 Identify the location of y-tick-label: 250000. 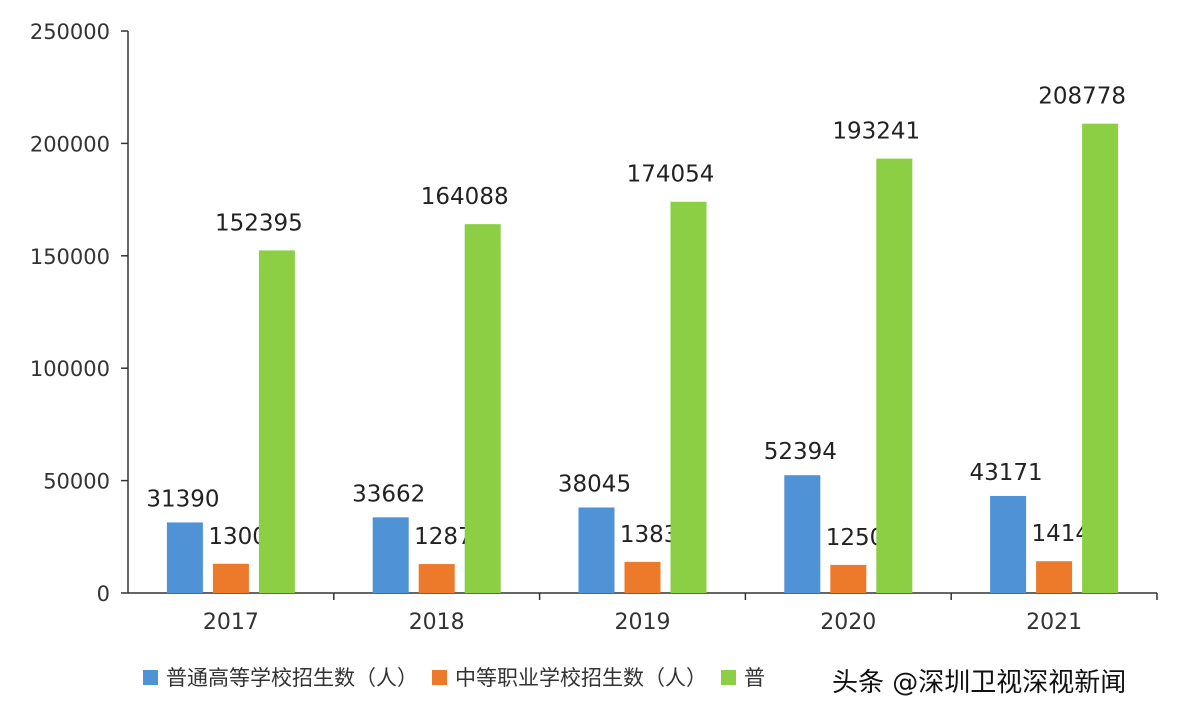
(70, 32).